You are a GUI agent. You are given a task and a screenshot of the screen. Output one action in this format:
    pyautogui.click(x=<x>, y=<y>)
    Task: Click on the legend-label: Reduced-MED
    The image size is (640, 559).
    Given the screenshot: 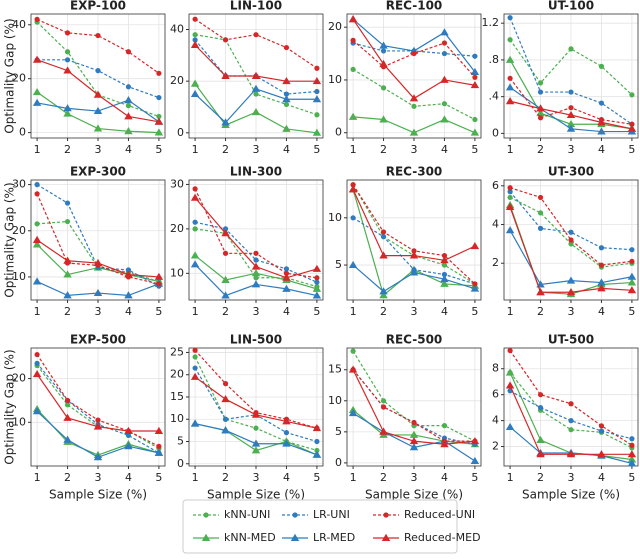 What is the action you would take?
    pyautogui.click(x=442, y=537)
    